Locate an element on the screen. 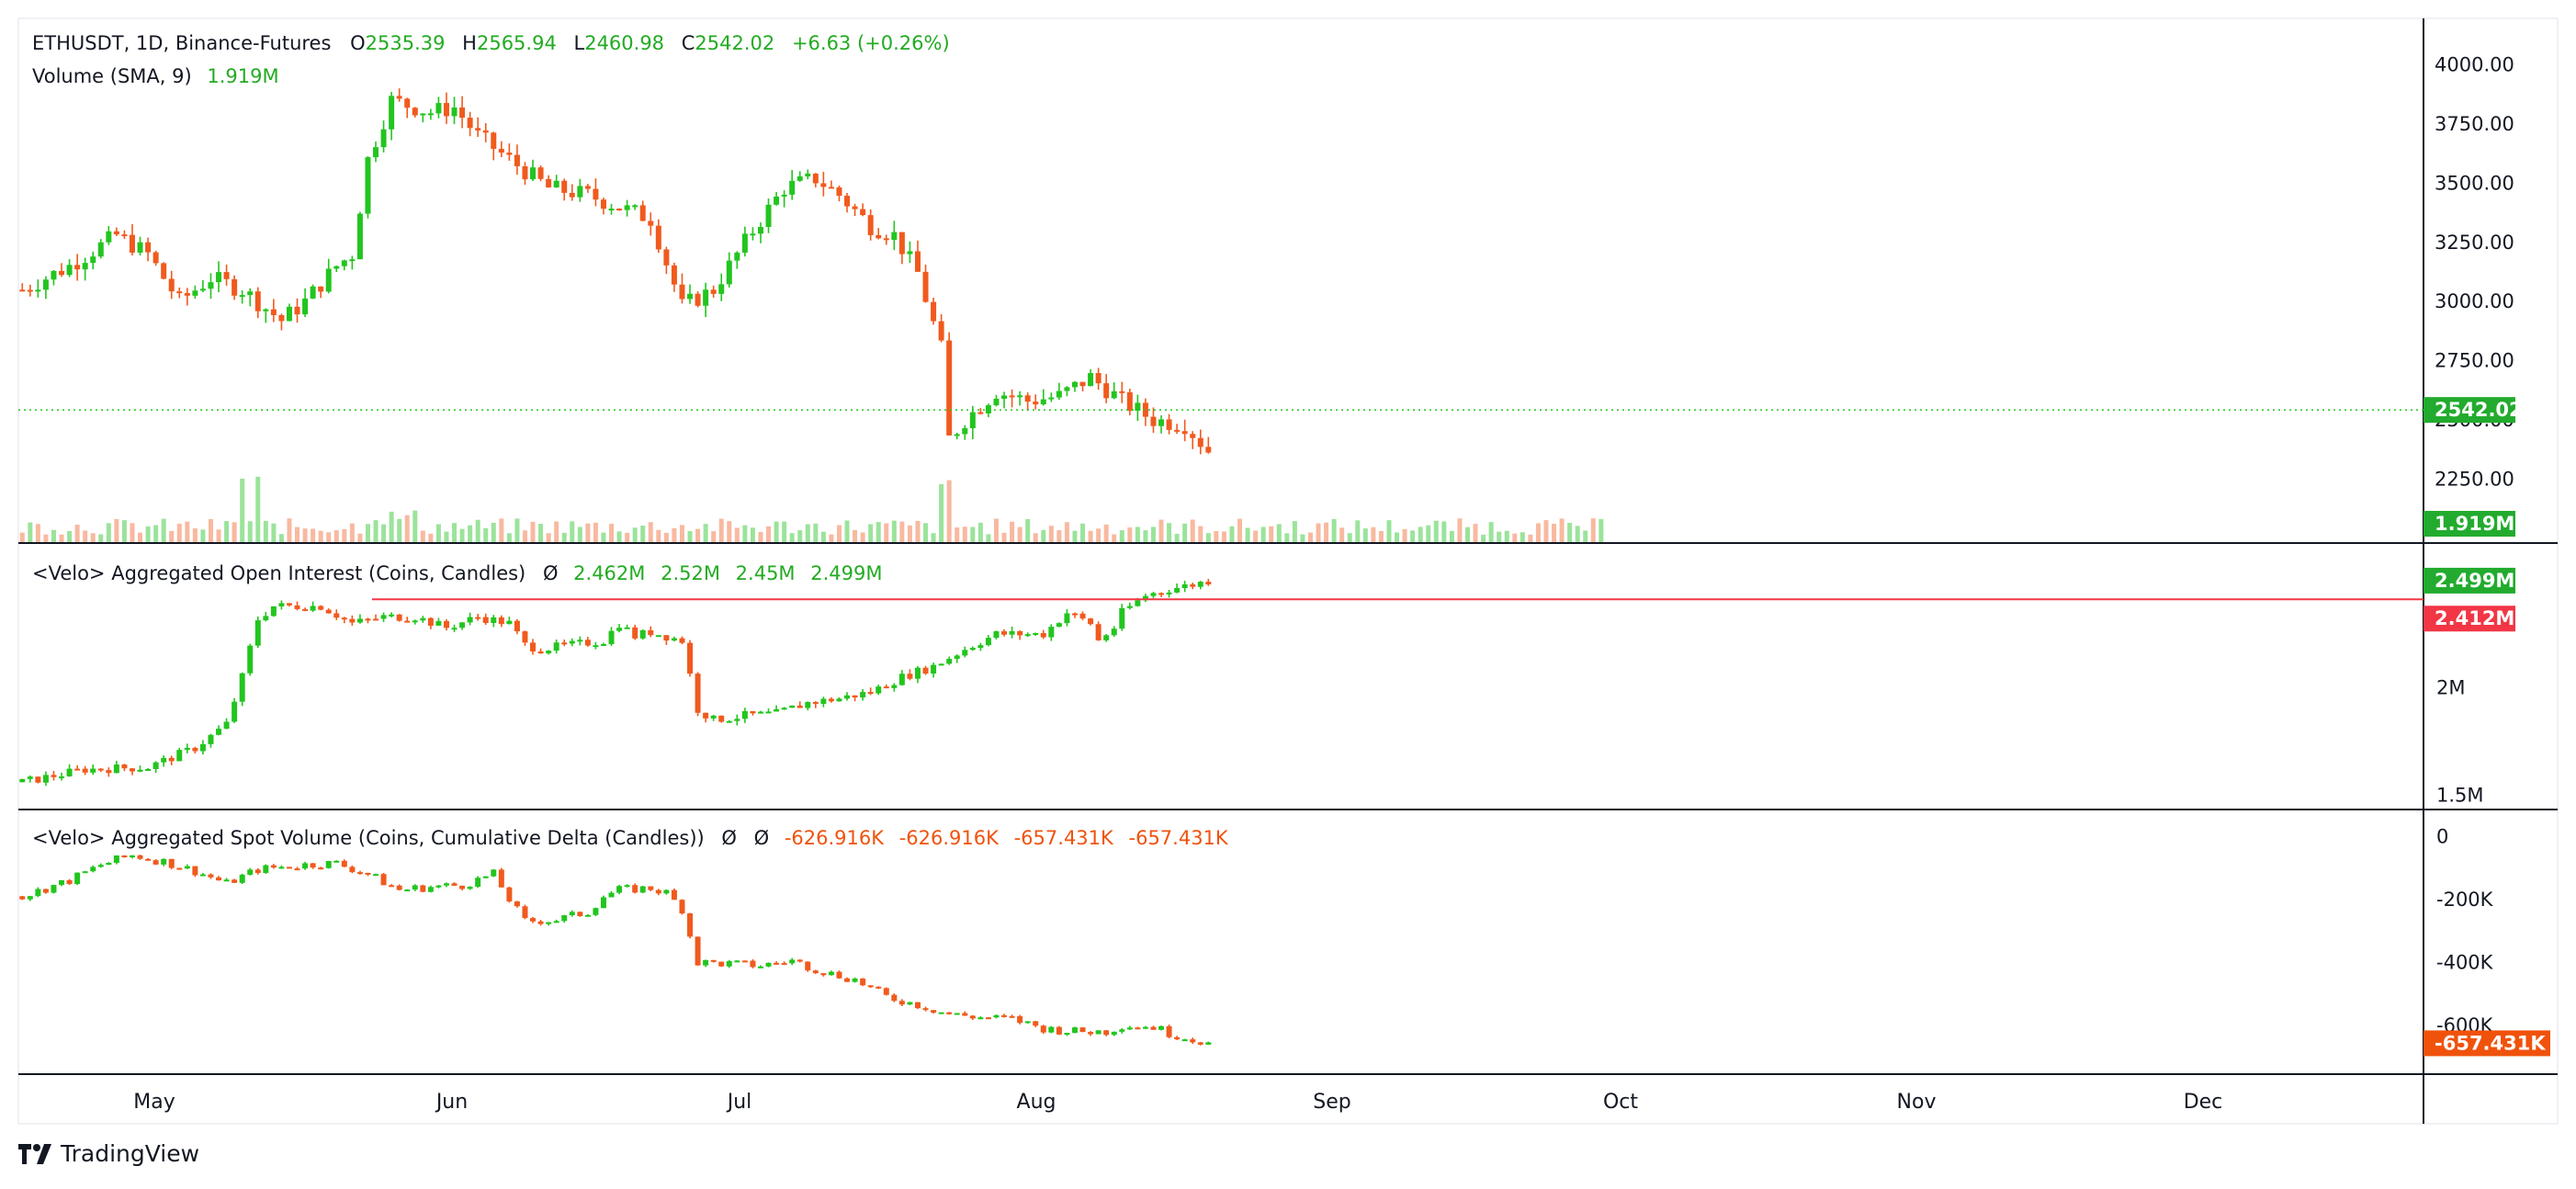 Image resolution: width=2576 pixels, height=1189 pixels. close-label: C is located at coordinates (688, 43).